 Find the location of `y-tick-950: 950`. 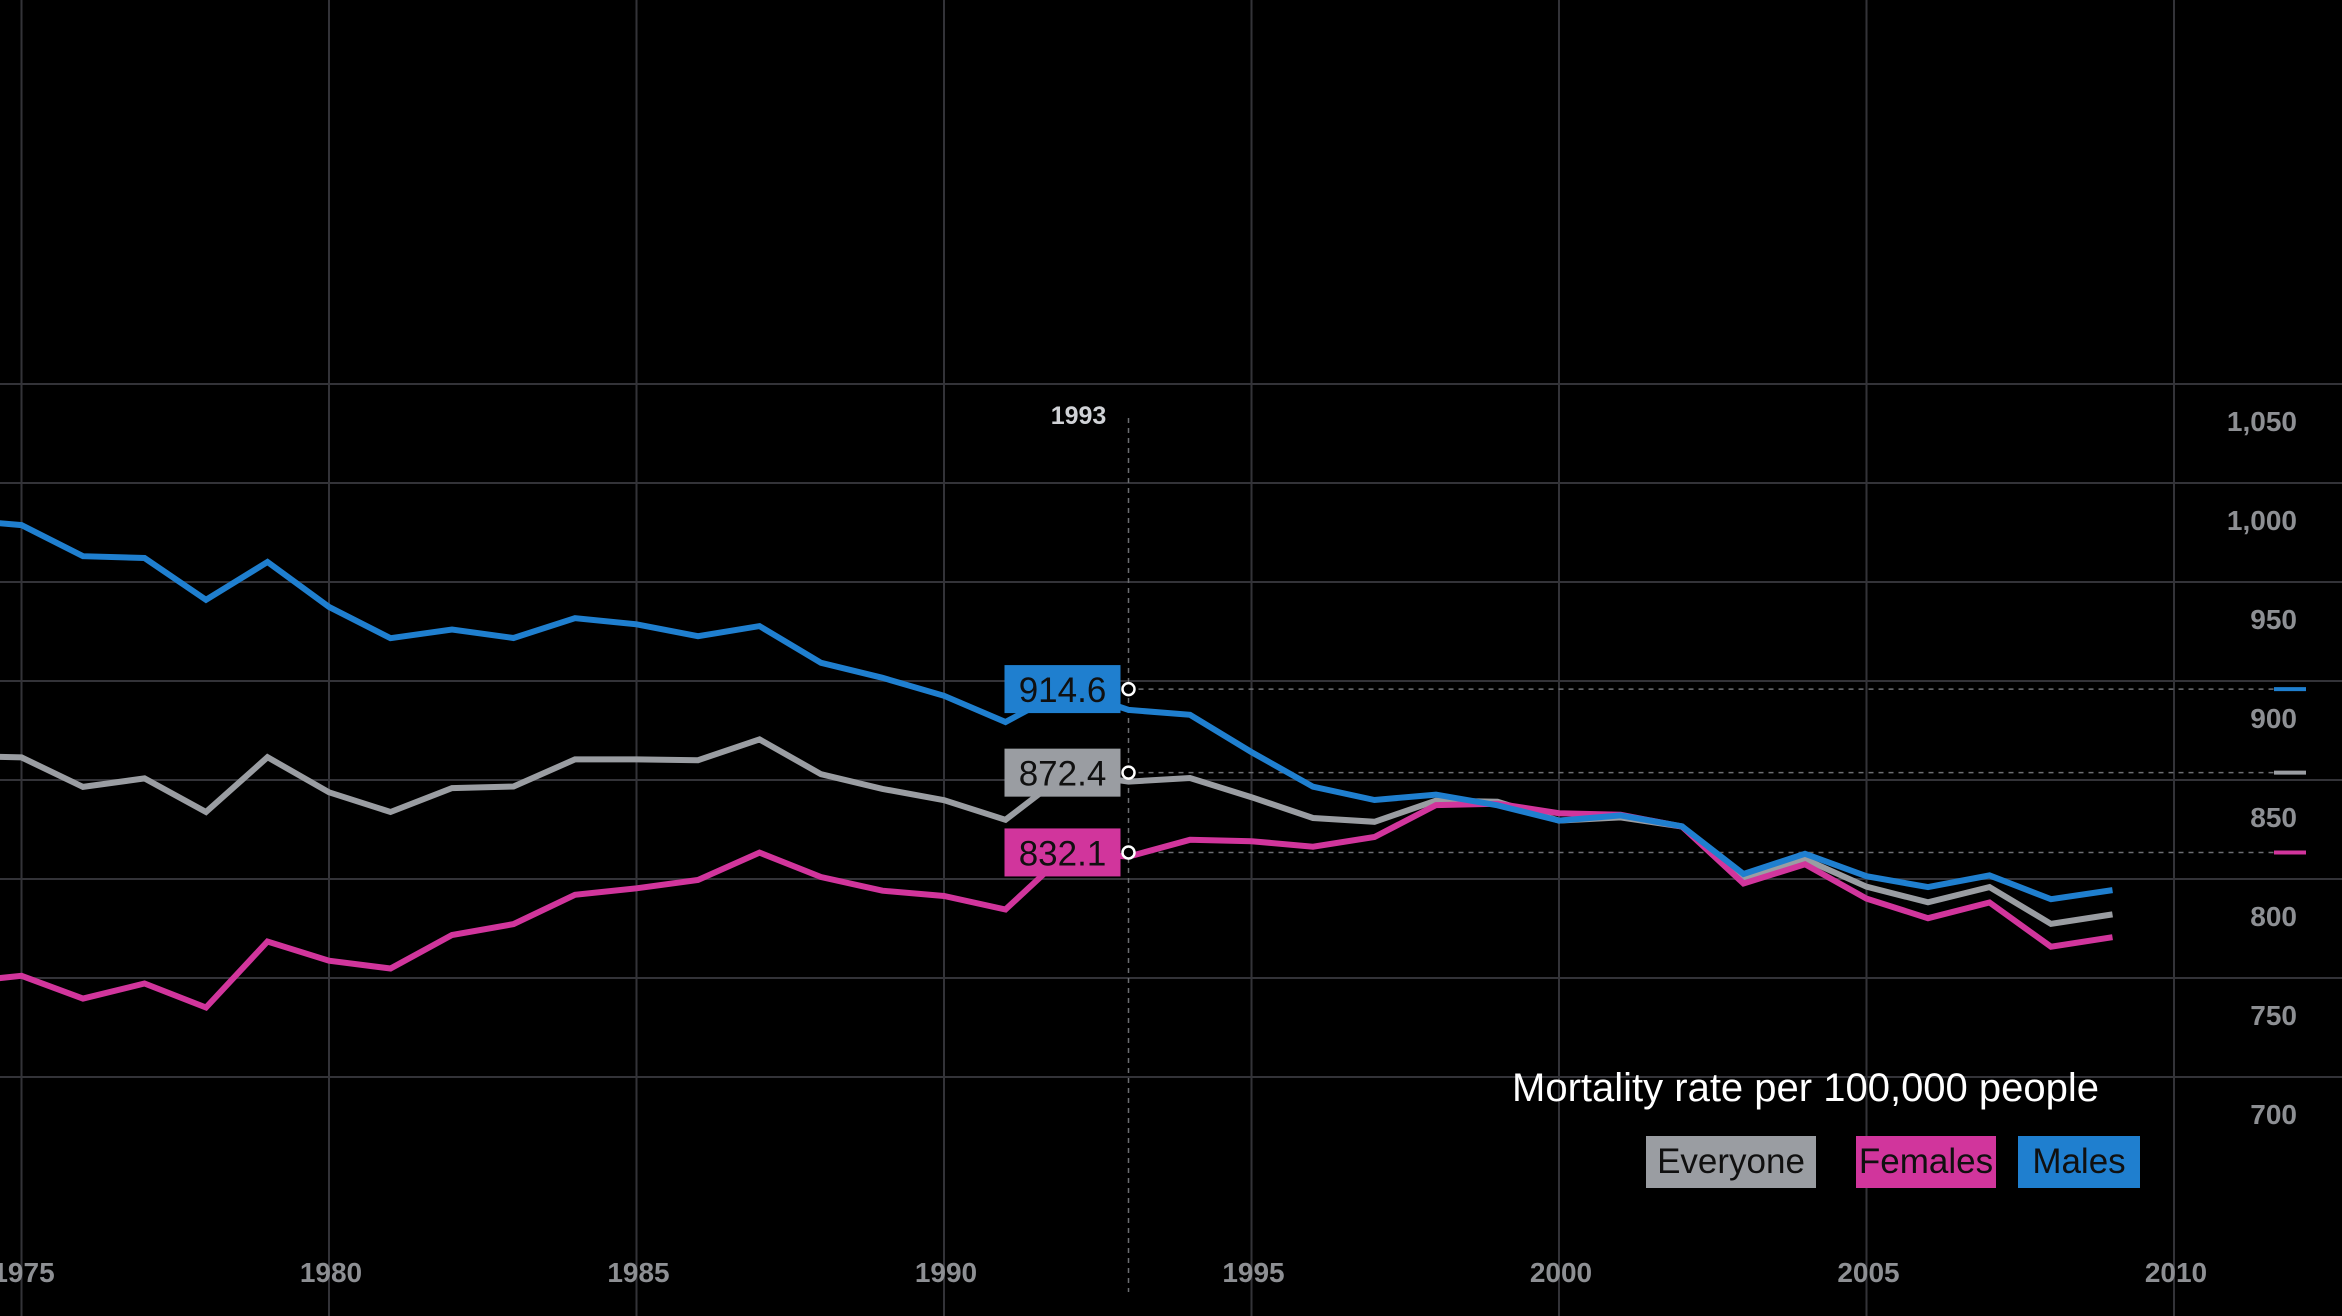

y-tick-950: 950 is located at coordinates (2273, 619).